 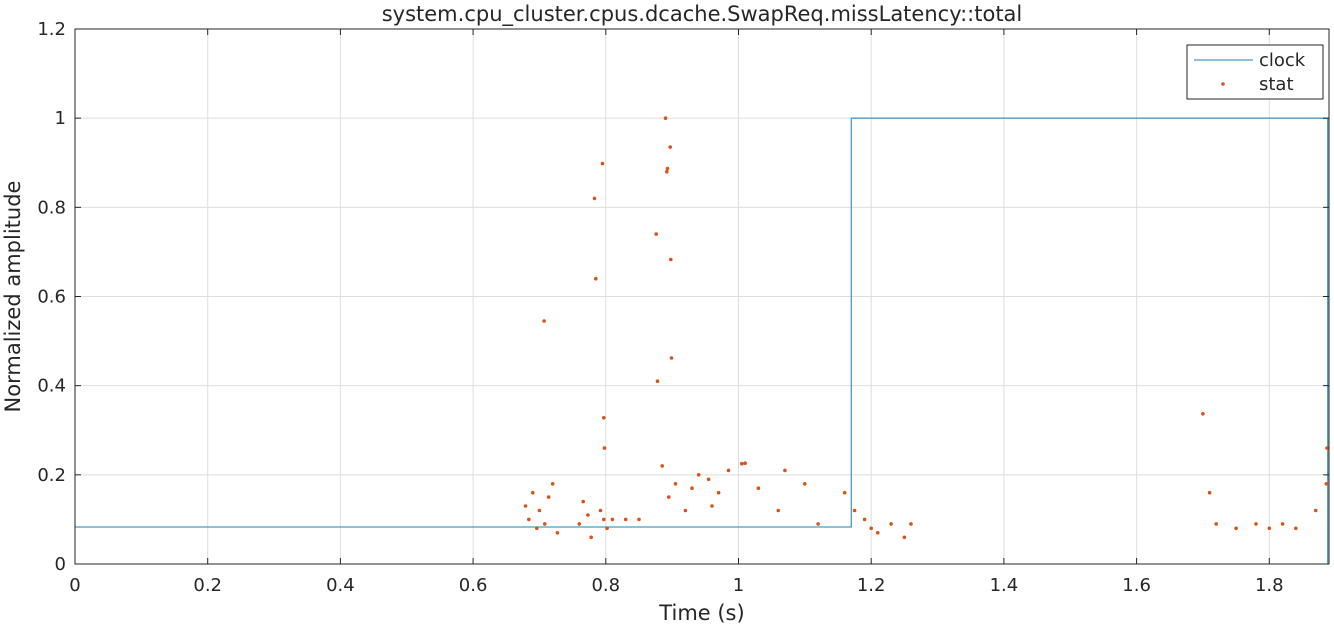 What do you see at coordinates (1223, 84) in the screenshot?
I see `legend-stat-swatch` at bounding box center [1223, 84].